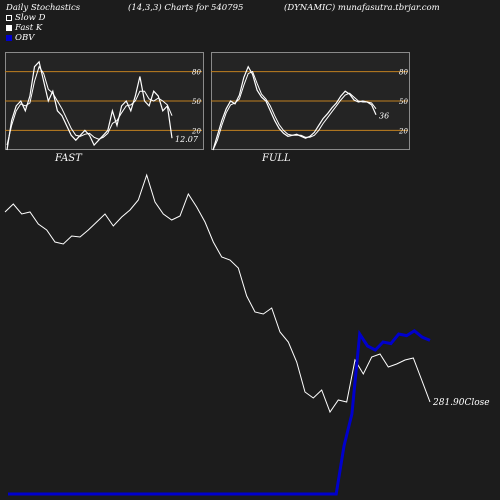 This screenshot has height=500, width=500. What do you see at coordinates (9, 38) in the screenshot?
I see `legend-obv-swatch` at bounding box center [9, 38].